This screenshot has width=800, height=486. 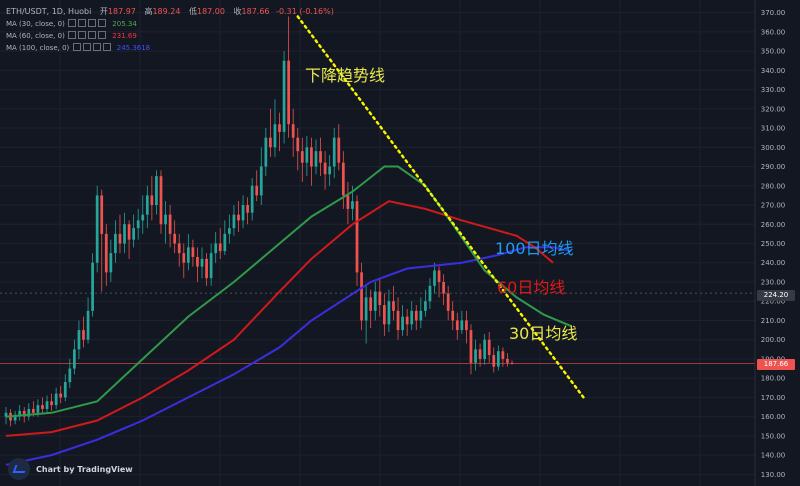 I want to click on price-tick-label: 370.00, so click(x=773, y=13).